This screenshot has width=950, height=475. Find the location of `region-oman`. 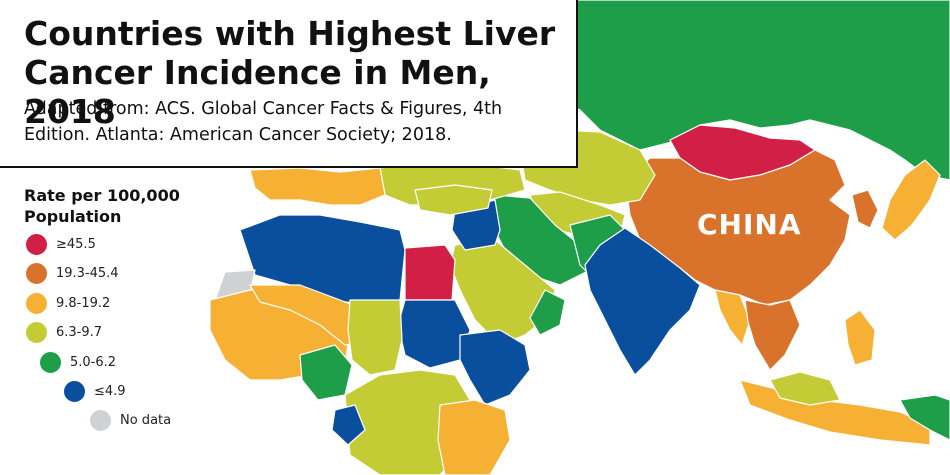

region-oman is located at coordinates (547, 312).